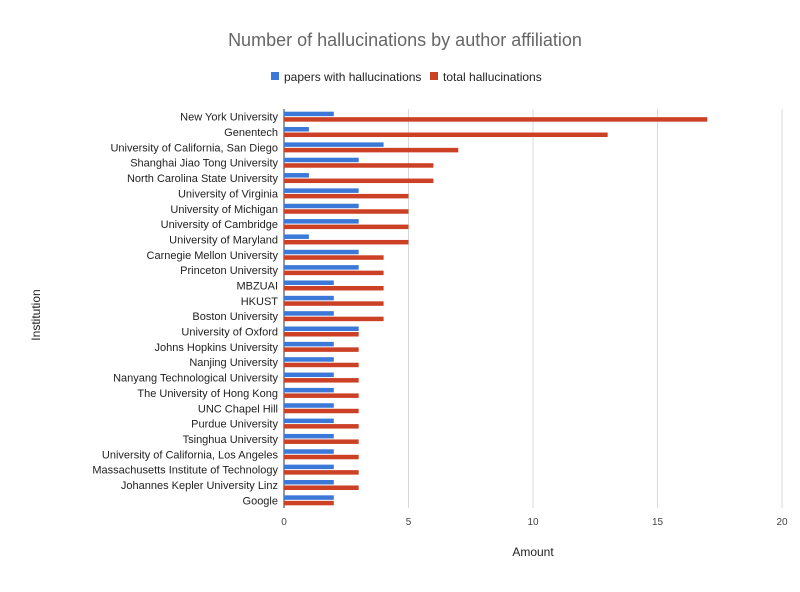  Describe the element at coordinates (203, 179) in the screenshot. I see `category-label: North Carolina State University` at that location.